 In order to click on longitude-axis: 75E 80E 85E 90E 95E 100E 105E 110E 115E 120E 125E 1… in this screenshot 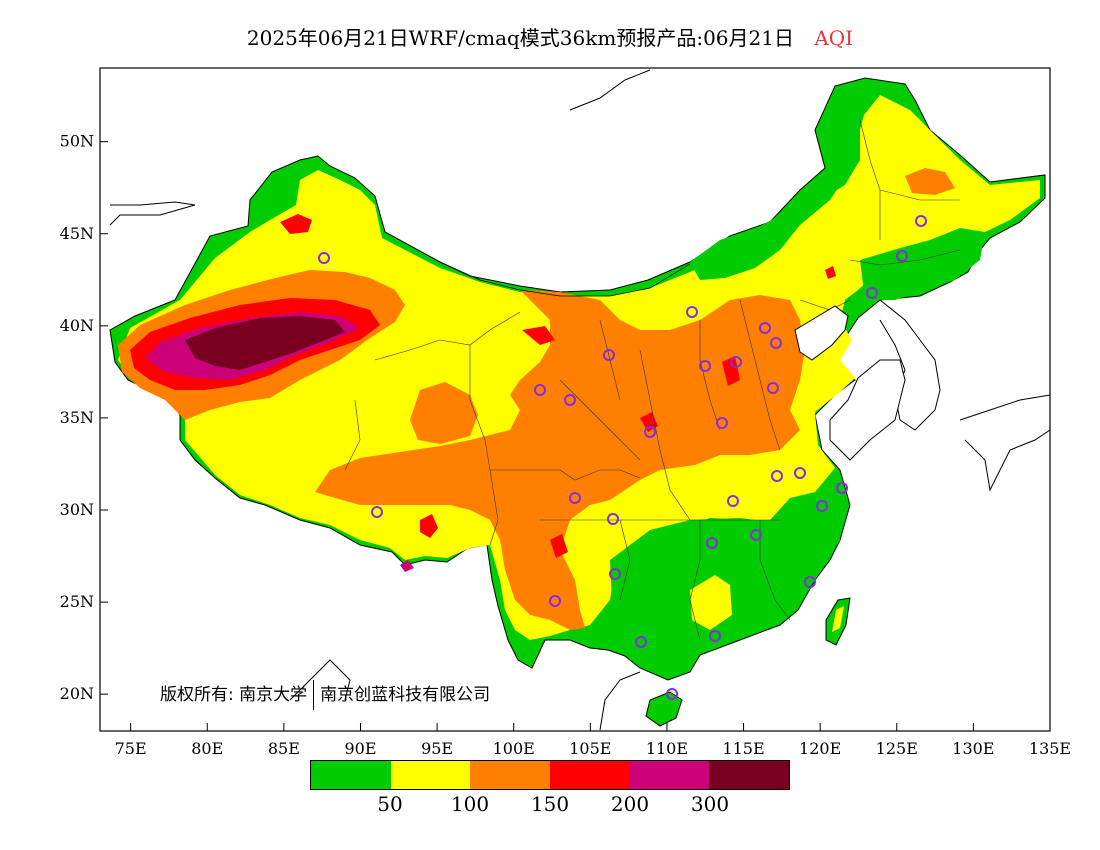, I will do `click(593, 740)`.